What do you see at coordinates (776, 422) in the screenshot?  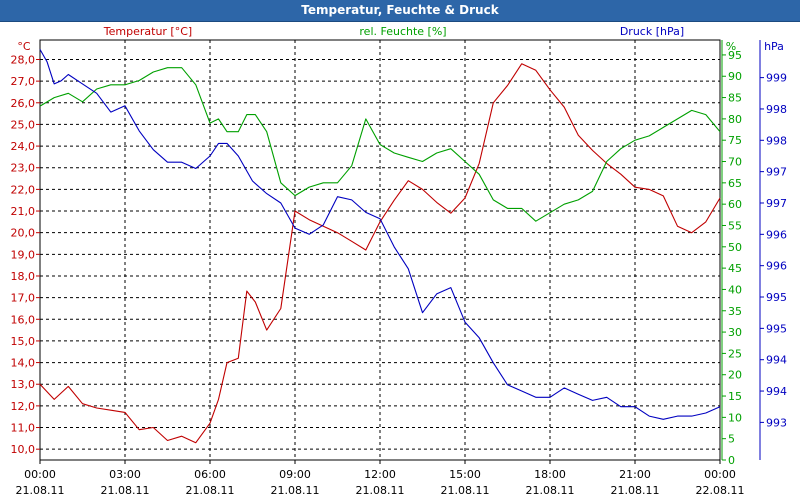 I see `pressure-tick-label: 993` at bounding box center [776, 422].